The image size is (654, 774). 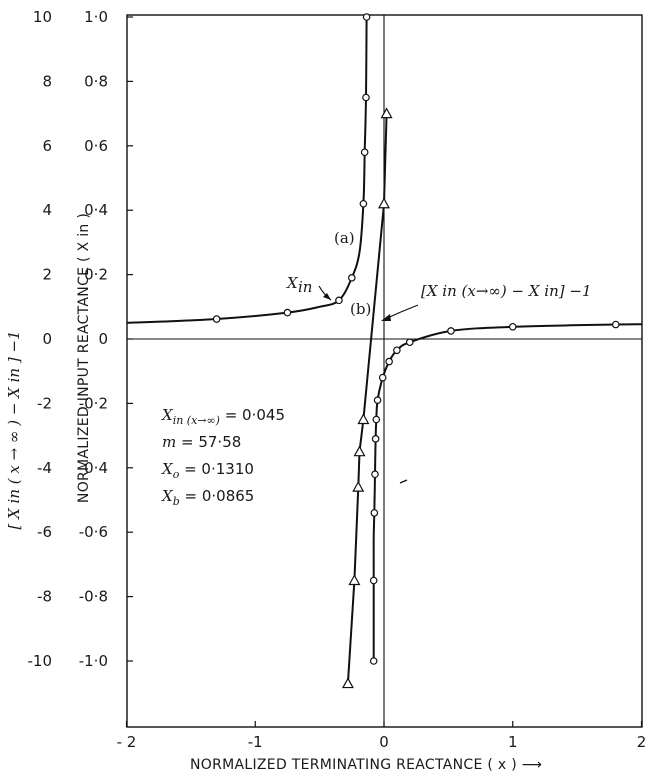 I want to click on y-outer-tick-label: -8, so click(x=44, y=597).